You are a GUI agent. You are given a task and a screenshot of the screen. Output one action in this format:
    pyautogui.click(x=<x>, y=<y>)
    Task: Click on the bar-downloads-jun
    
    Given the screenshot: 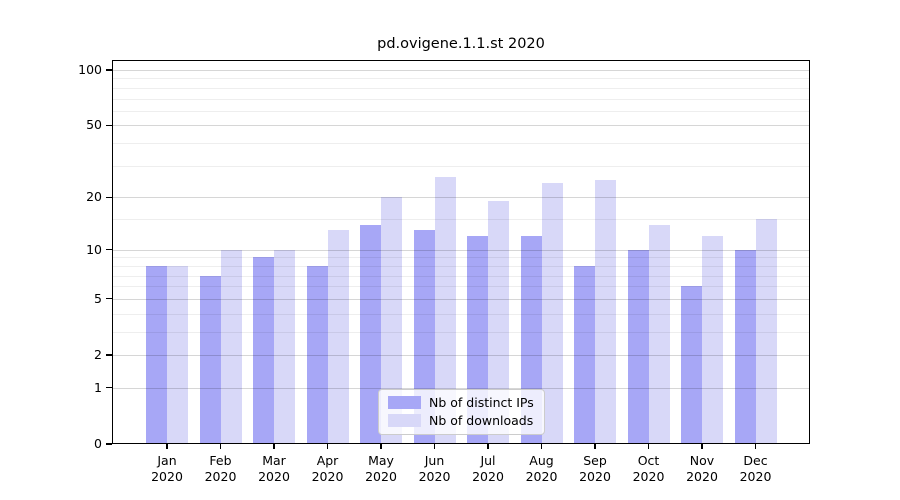 What is the action you would take?
    pyautogui.click(x=445, y=310)
    